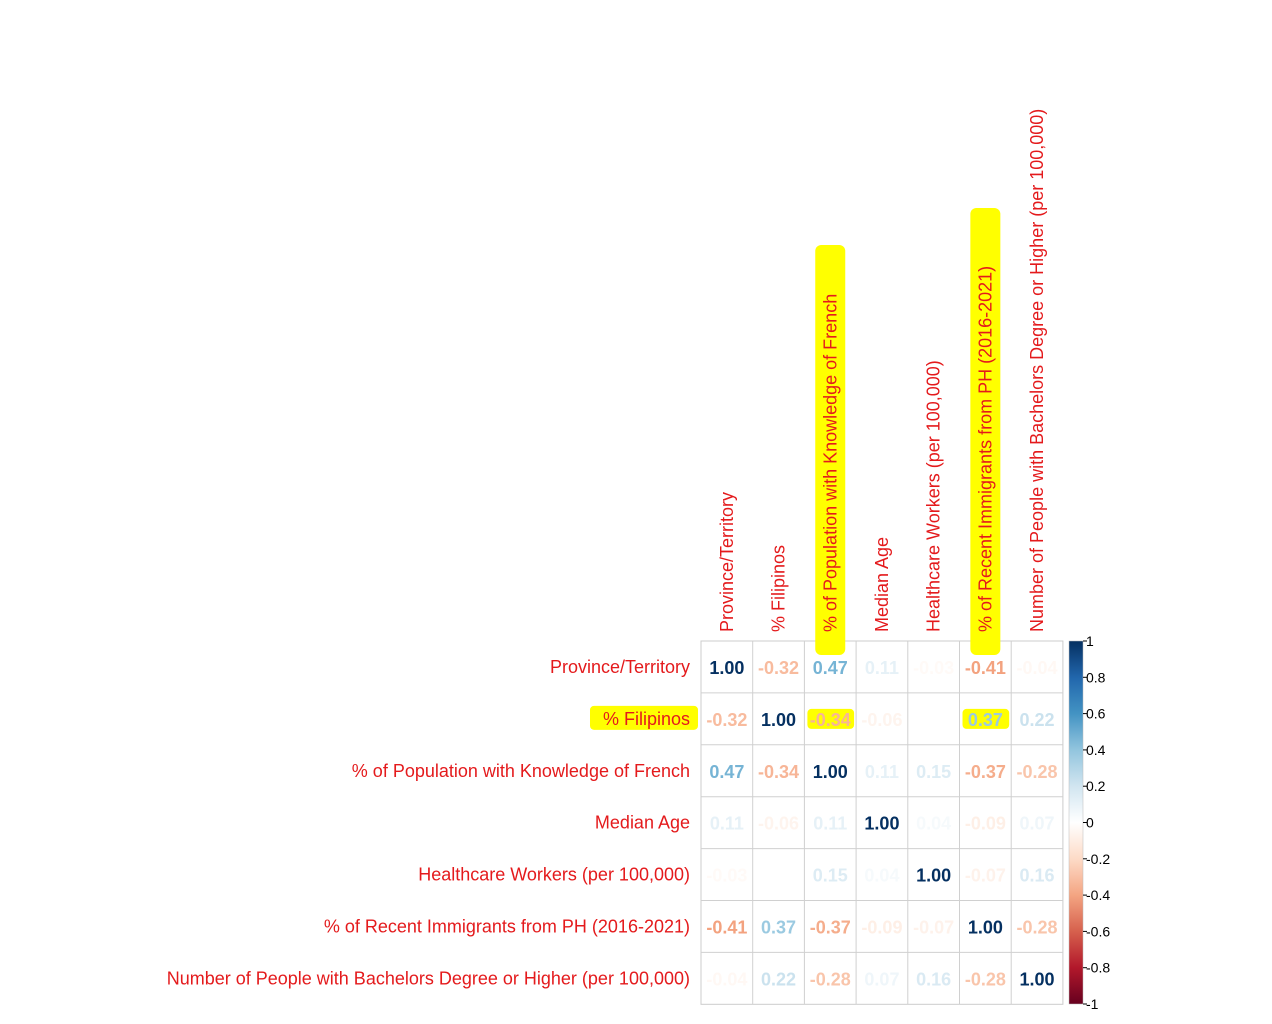  I want to click on row-label: Median Age, so click(642, 823).